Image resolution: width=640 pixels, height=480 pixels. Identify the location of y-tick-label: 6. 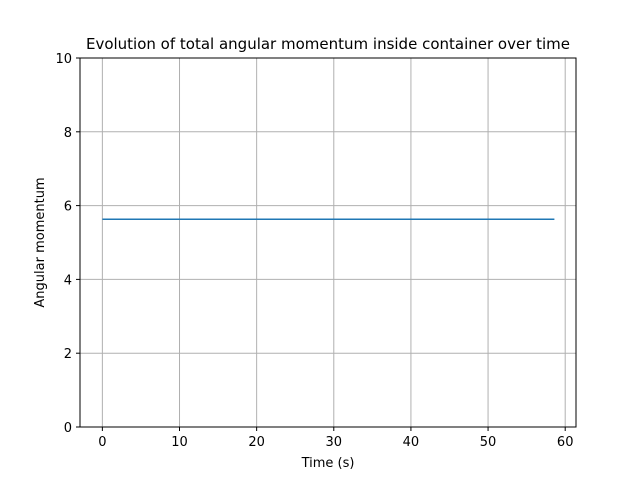
(68, 207).